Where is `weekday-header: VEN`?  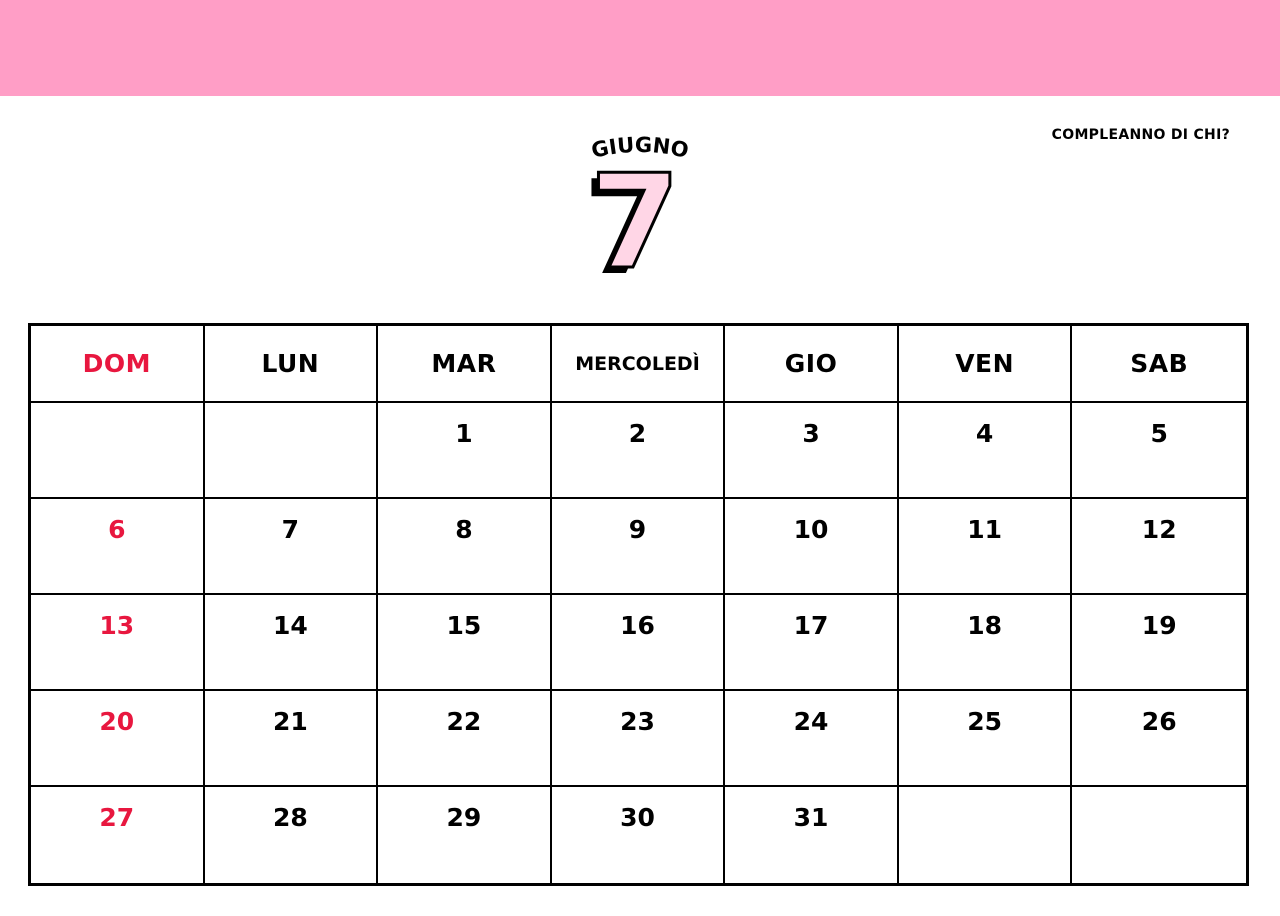
weekday-header: VEN is located at coordinates (985, 364).